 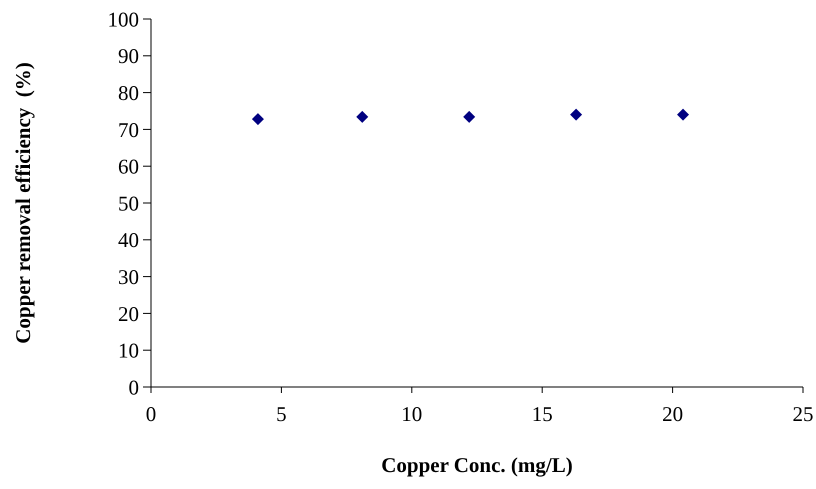 I want to click on y-tick-label: 40, so click(x=128, y=240).